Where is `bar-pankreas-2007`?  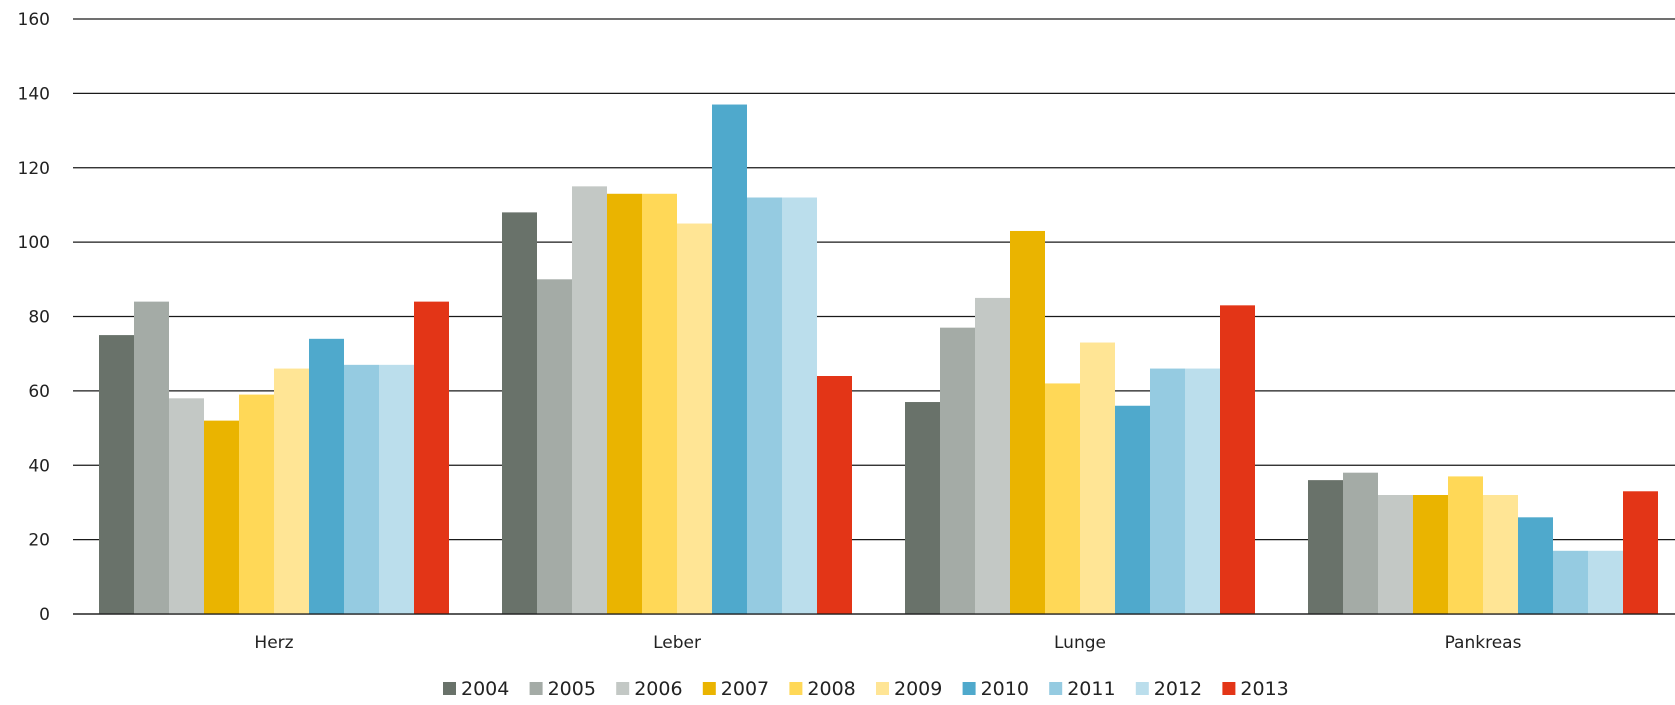 bar-pankreas-2007 is located at coordinates (1430, 554).